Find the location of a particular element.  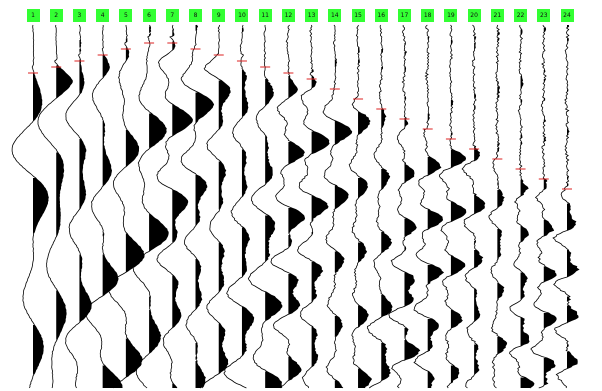

channel-label-3: 3 is located at coordinates (79, 15).